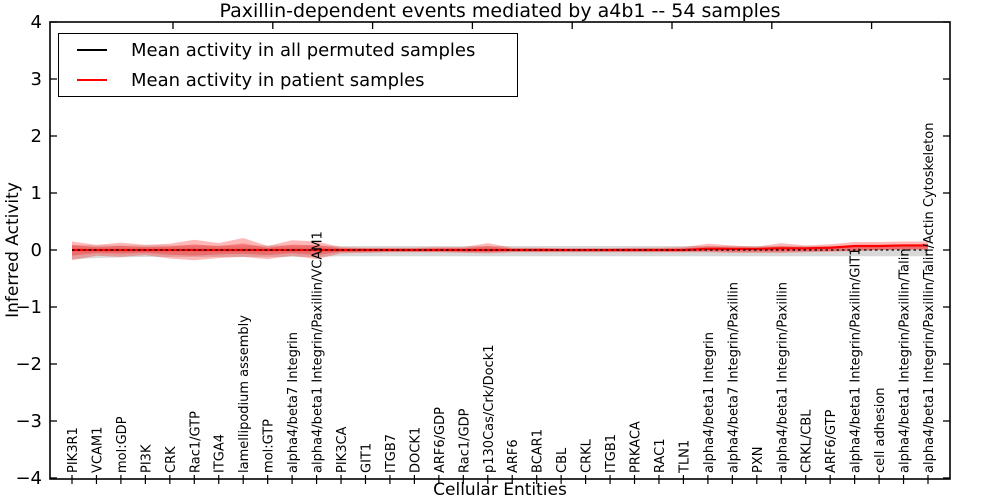 The height and width of the screenshot is (500, 1000). I want to click on x-category-label: alpha4/beta1 Integrin/Paxillin/GIT1, so click(856, 360).